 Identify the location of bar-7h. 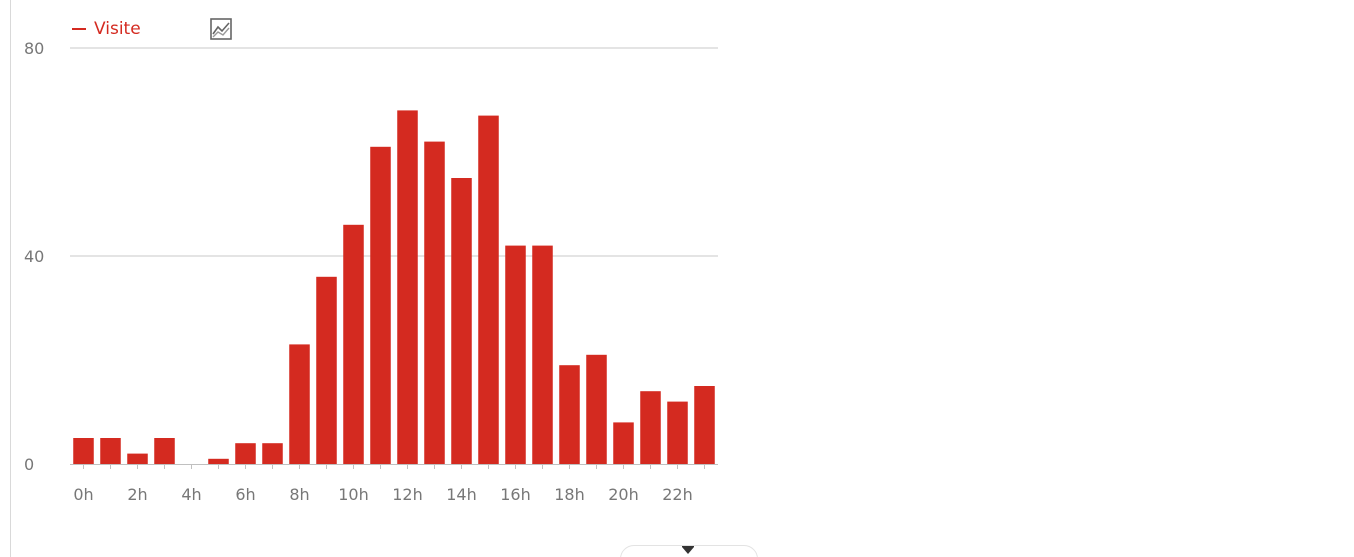
(272, 453).